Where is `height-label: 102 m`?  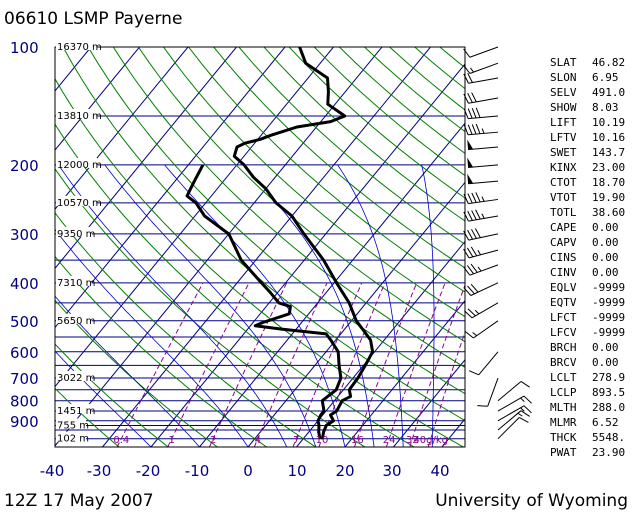
height-label: 102 m is located at coordinates (73, 439).